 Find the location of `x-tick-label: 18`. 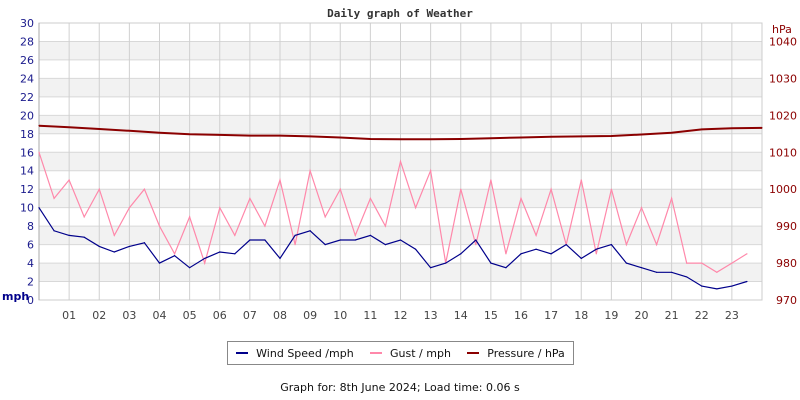

x-tick-label: 18 is located at coordinates (581, 315).